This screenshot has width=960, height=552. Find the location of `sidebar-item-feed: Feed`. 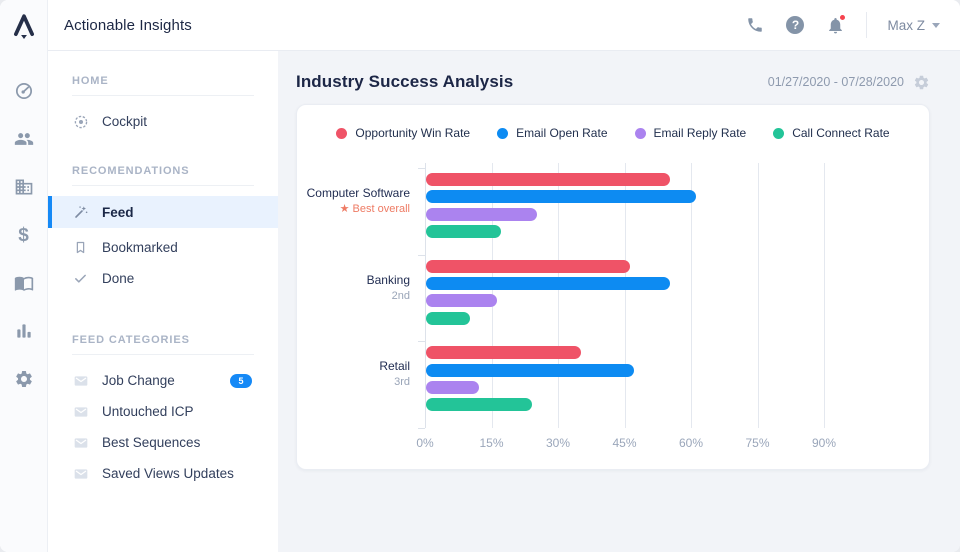

sidebar-item-feed: Feed is located at coordinates (163, 212).